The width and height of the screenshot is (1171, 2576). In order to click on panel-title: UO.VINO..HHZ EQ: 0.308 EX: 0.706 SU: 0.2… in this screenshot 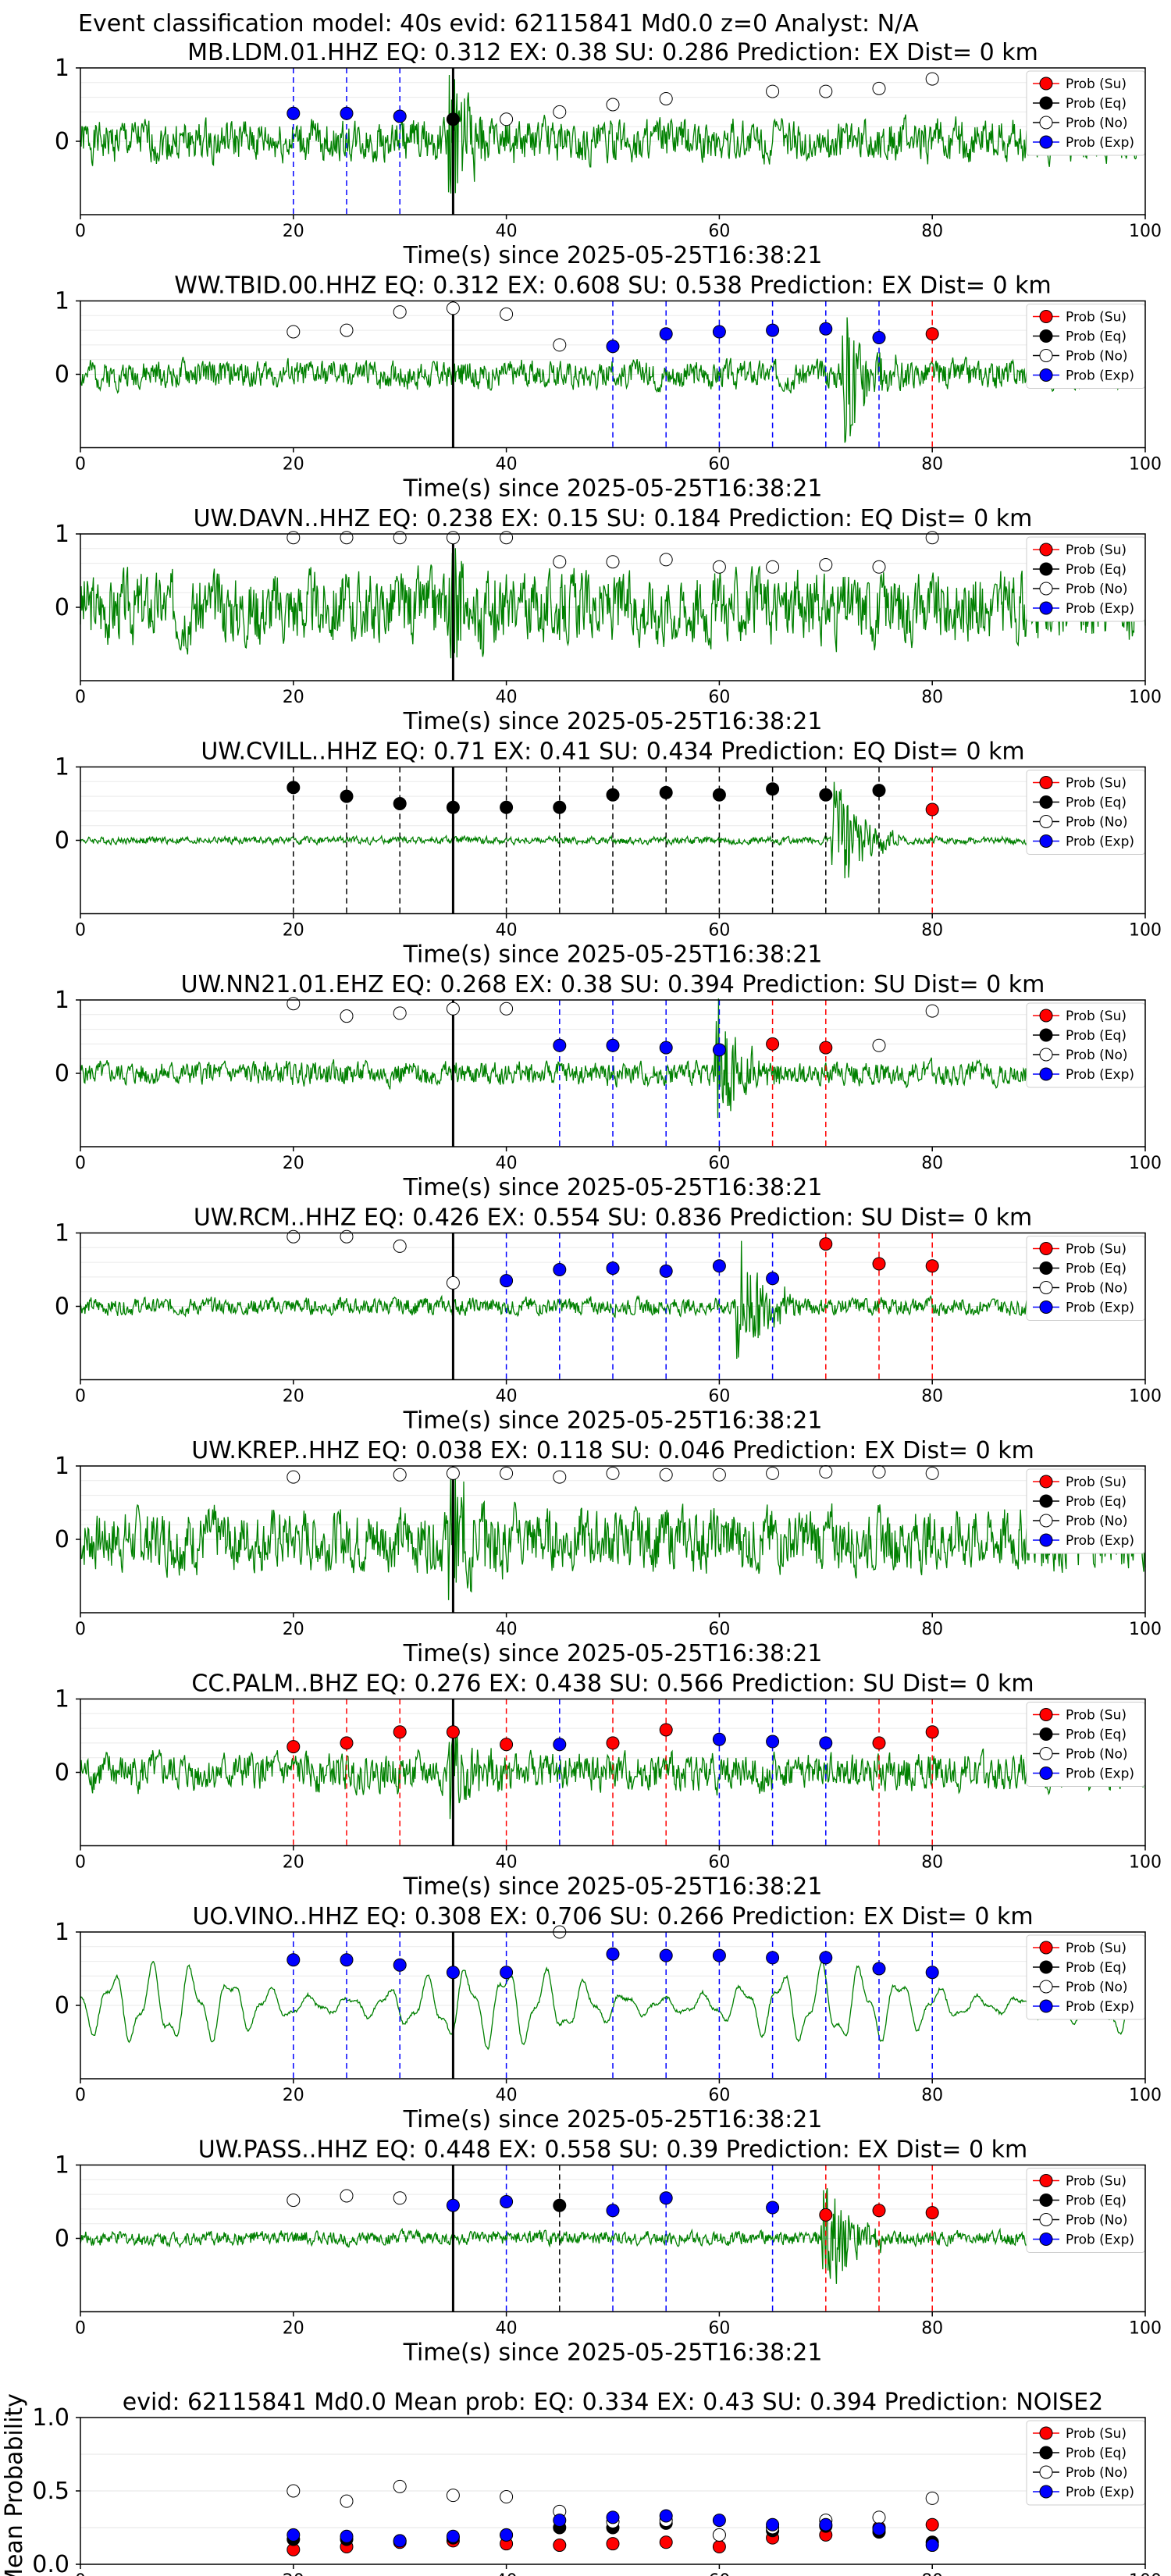, I will do `click(612, 1917)`.